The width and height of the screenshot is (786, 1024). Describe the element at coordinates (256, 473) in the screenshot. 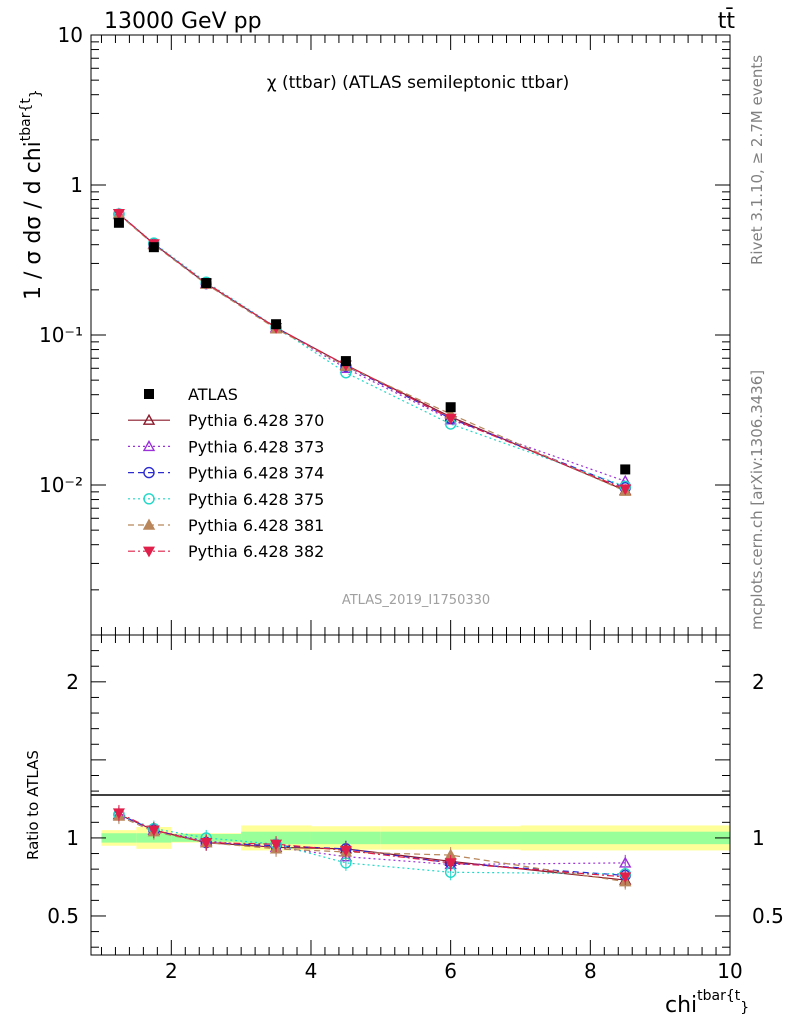

I see `legend-label: Pythia 6.428 374` at that location.